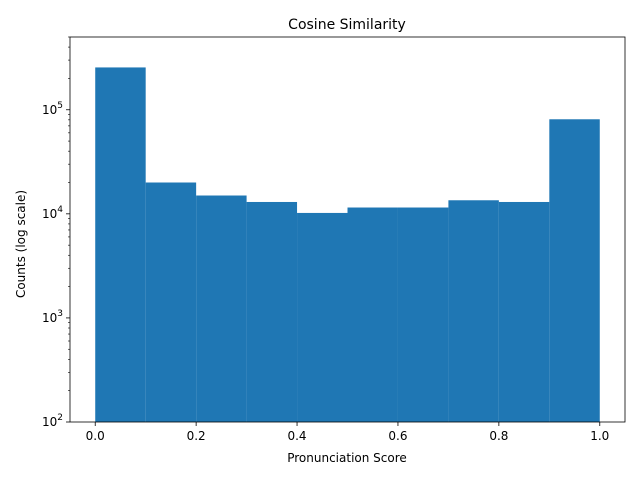  Describe the element at coordinates (52, 317) in the screenshot. I see `y-tick-label: 10³` at that location.